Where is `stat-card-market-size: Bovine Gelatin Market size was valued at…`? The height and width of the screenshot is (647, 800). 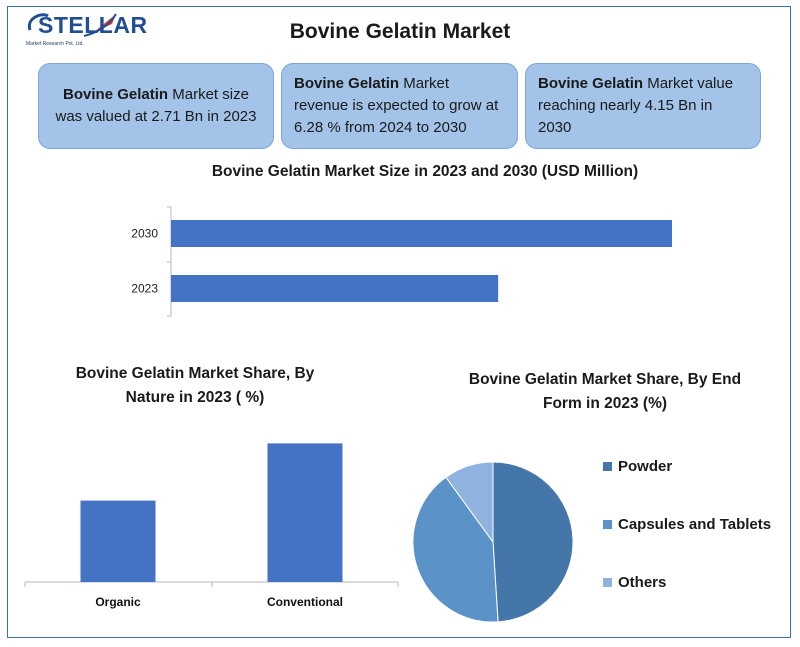
stat-card-market-size: Bovine Gelatin Market size was valued at… is located at coordinates (156, 106).